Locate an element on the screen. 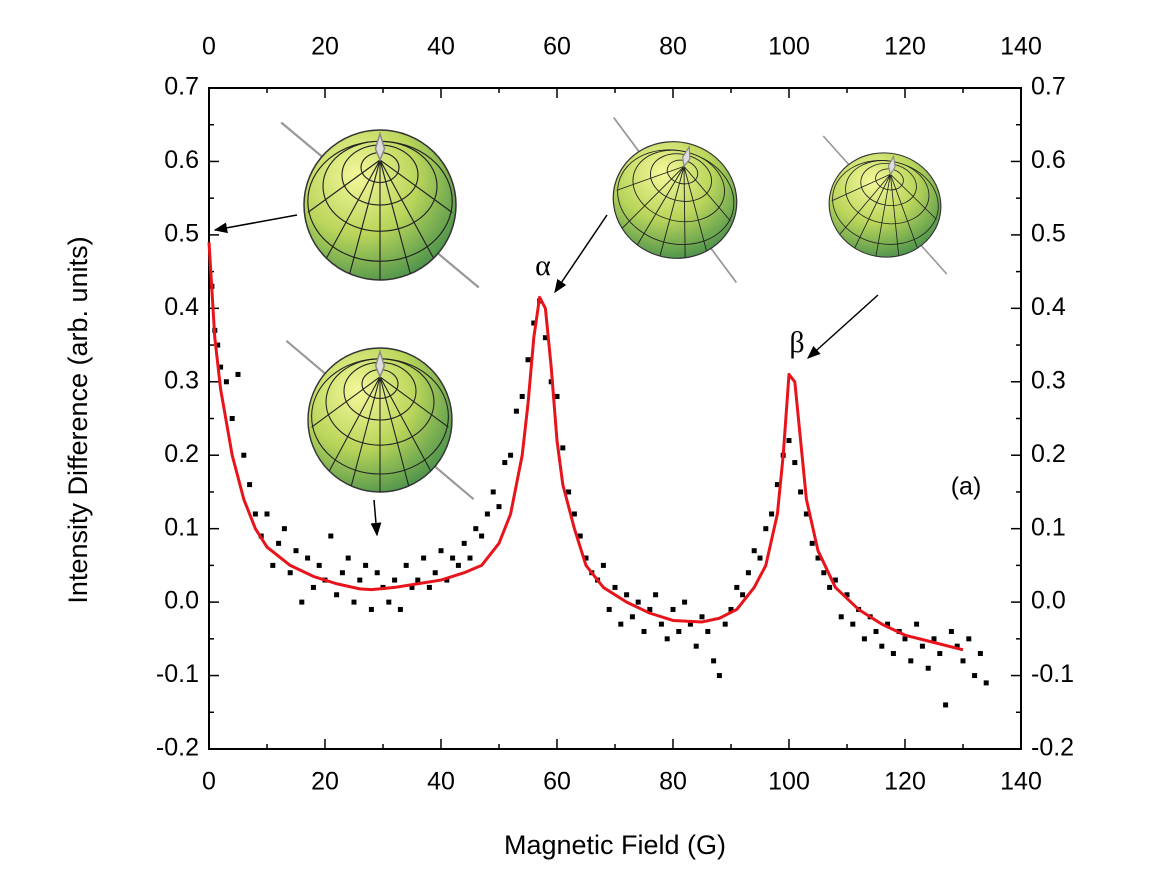 The height and width of the screenshot is (889, 1164). x-tick-label: 120 is located at coordinates (905, 782).